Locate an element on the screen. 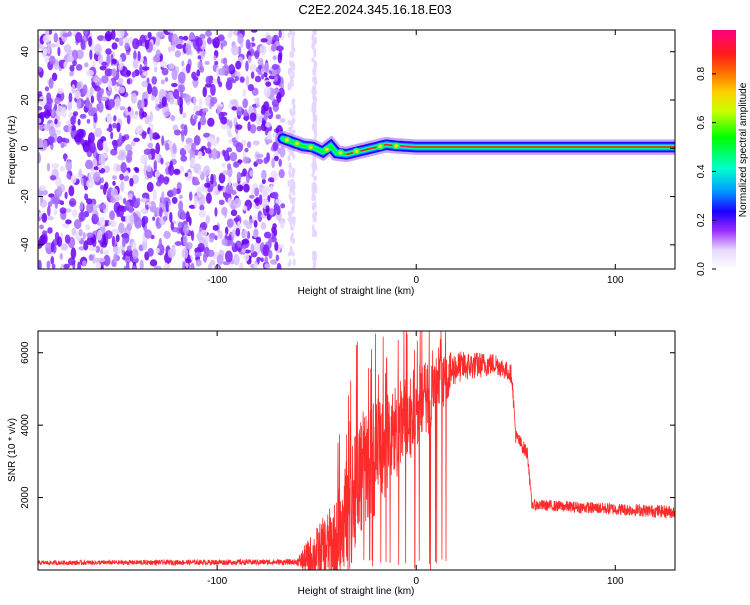  x-tick-label: -100 is located at coordinates (217, 280).